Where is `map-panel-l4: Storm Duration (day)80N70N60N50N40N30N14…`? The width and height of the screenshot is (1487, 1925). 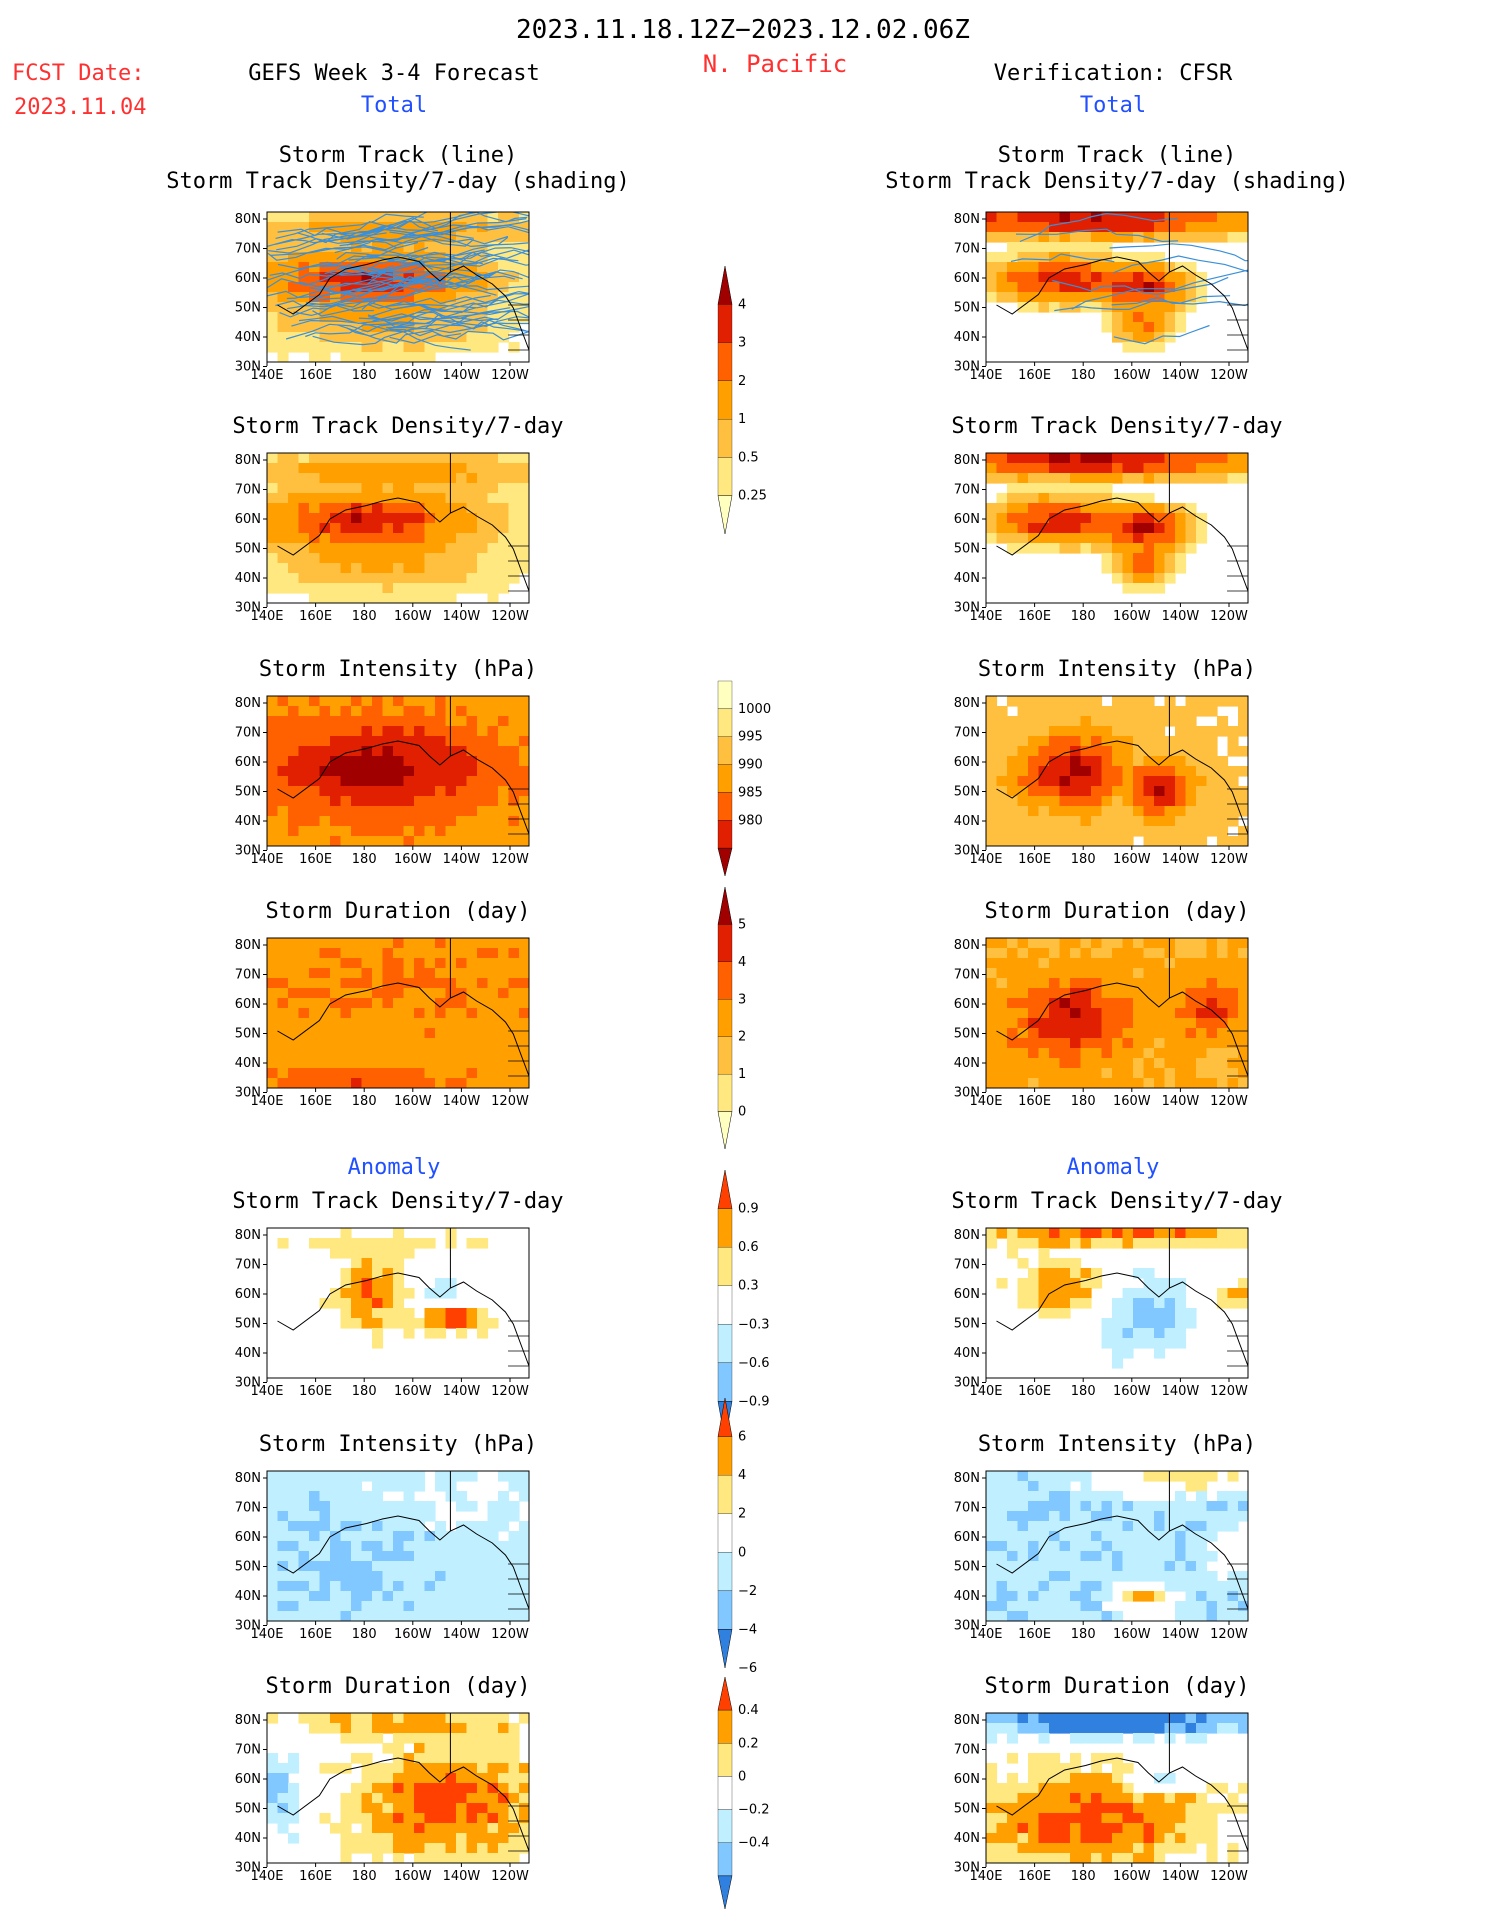
map-panel-l4: Storm Duration (day)80N70N60N50N40N30N14… is located at coordinates (383, 1004).